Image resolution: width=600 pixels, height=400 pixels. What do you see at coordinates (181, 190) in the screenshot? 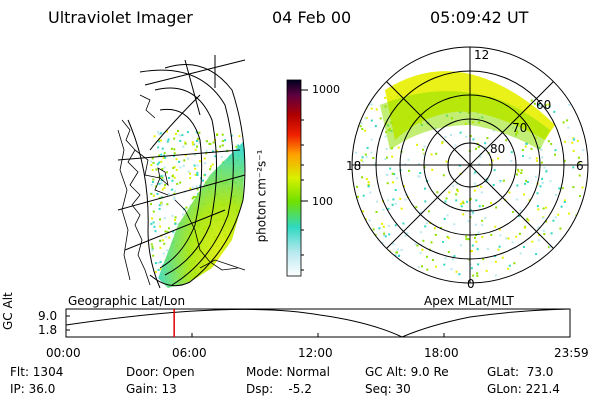
I see `geo-coastlines` at bounding box center [181, 190].